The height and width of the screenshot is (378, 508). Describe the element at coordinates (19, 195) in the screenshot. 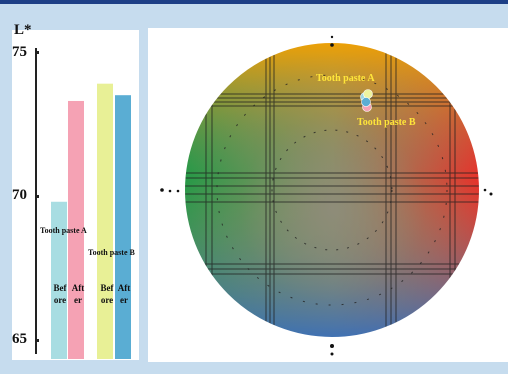

I see `y-tick-label-70: 70` at that location.